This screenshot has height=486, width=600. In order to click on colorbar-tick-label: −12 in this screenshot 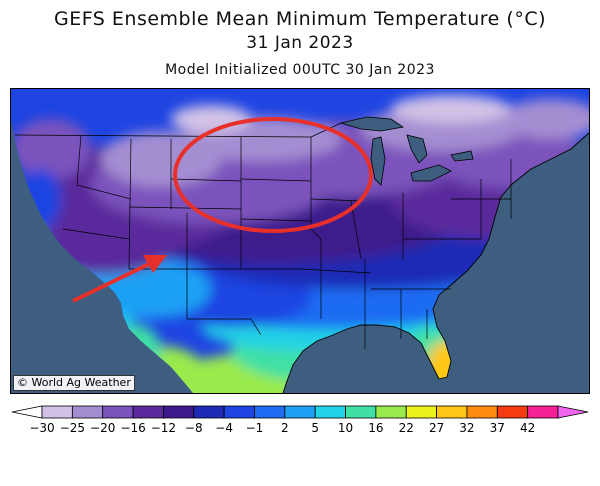, I will do `click(163, 428)`.